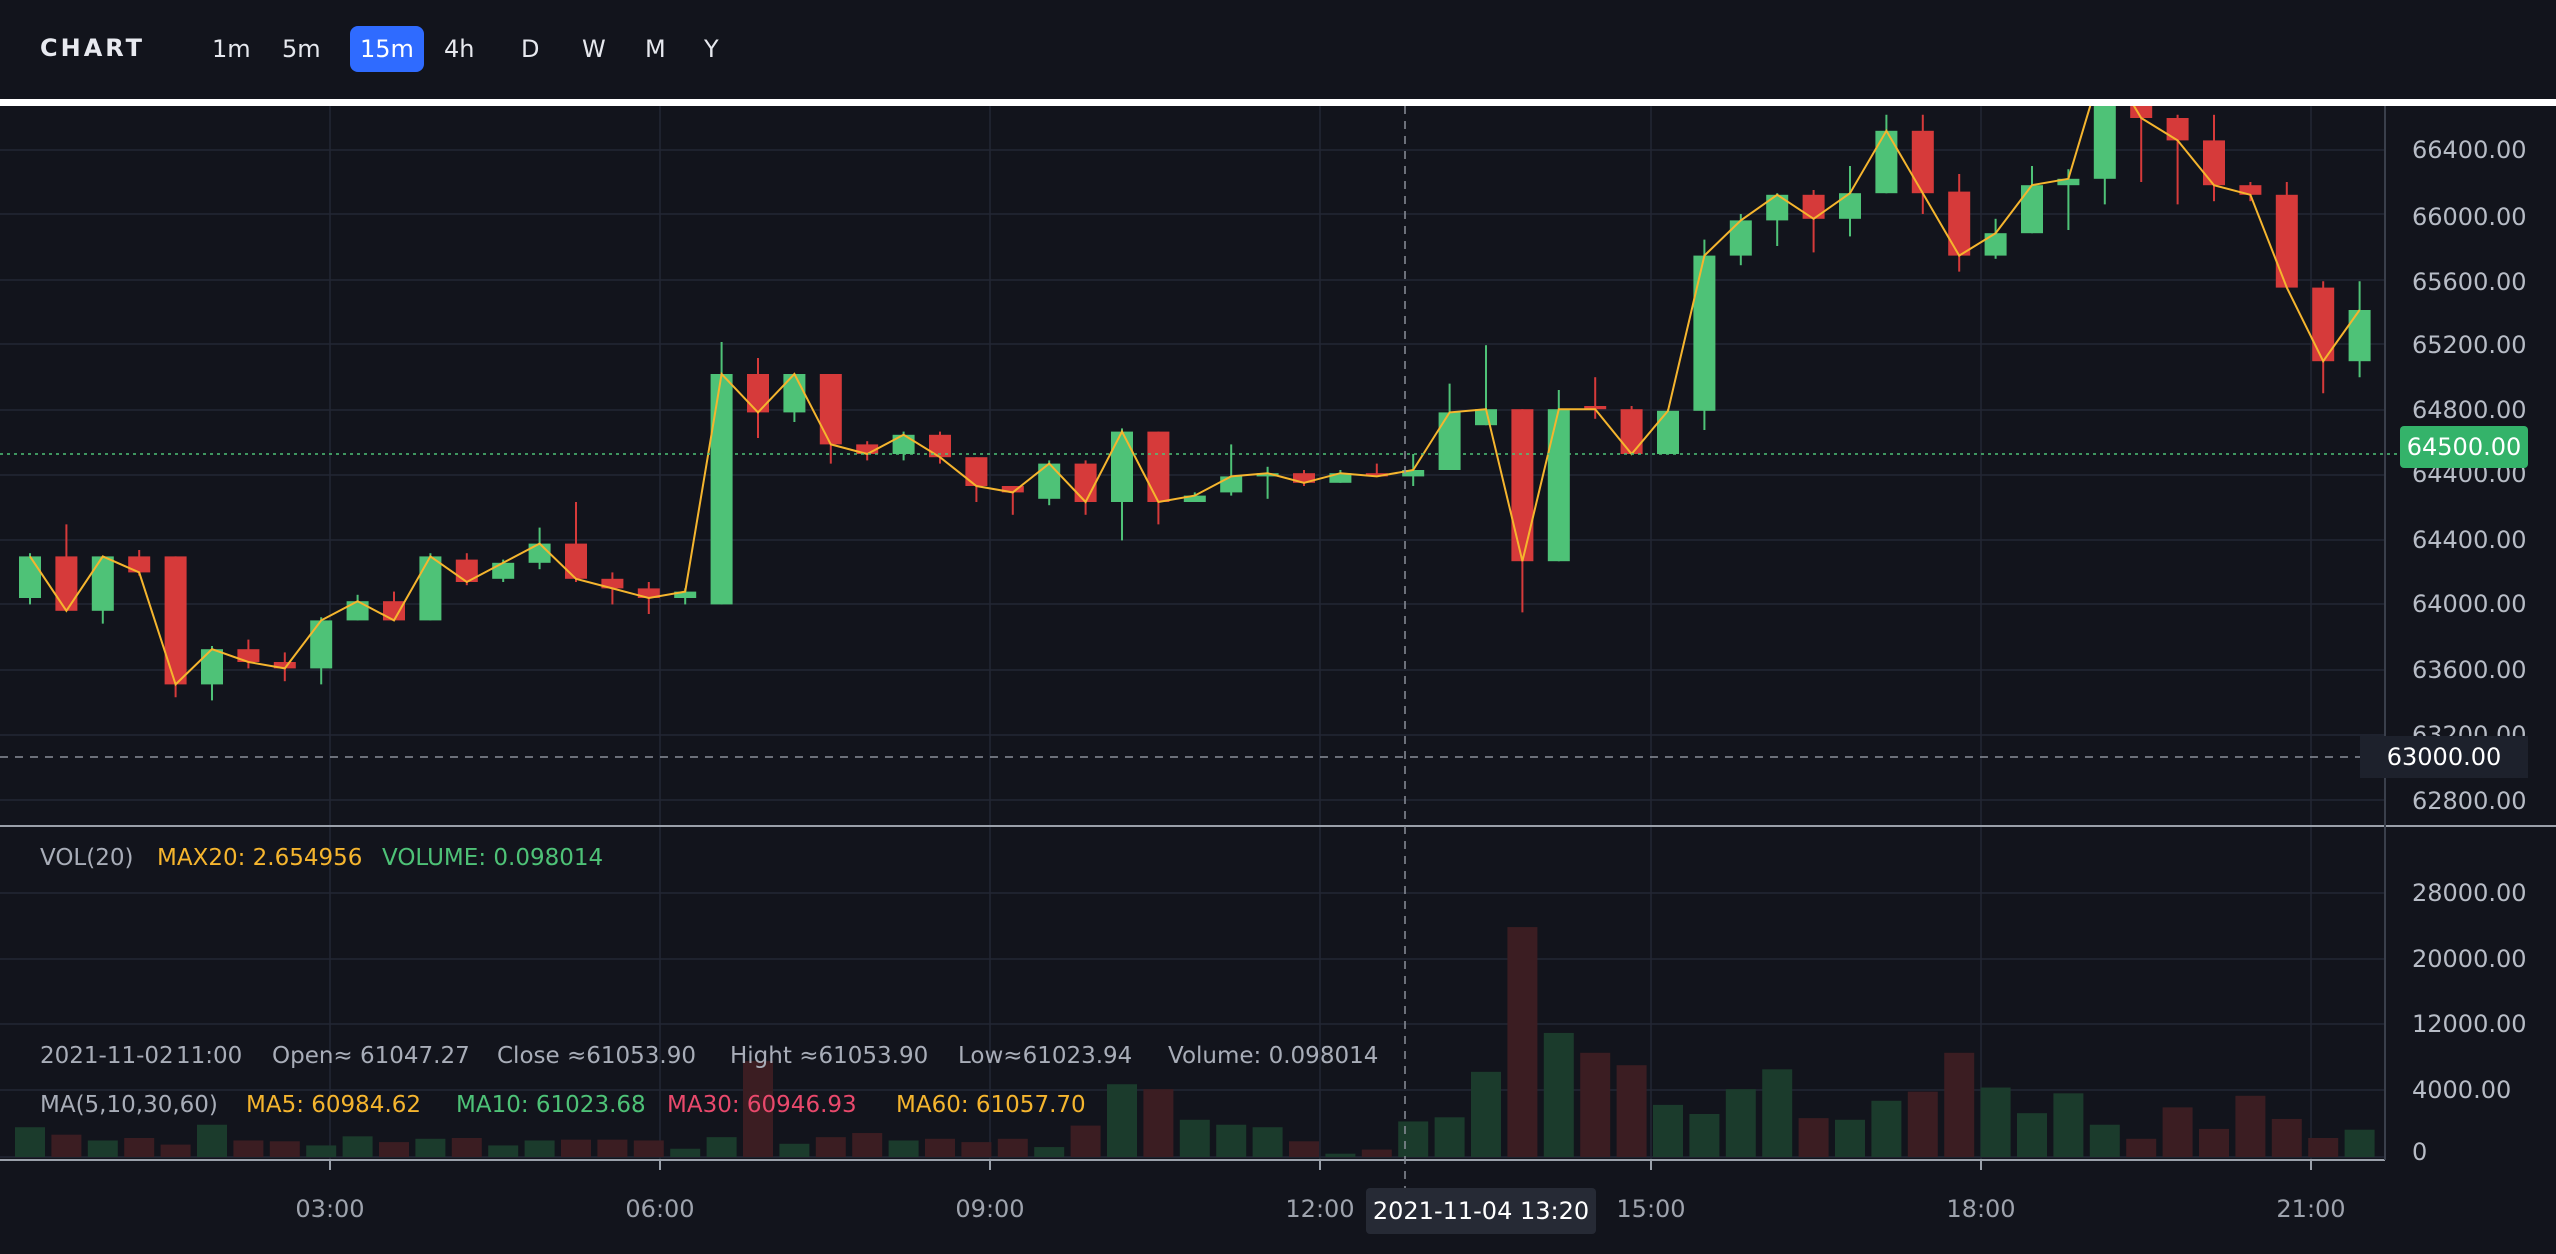  I want to click on ma30-value: MA30: 60946.93, so click(762, 1105).